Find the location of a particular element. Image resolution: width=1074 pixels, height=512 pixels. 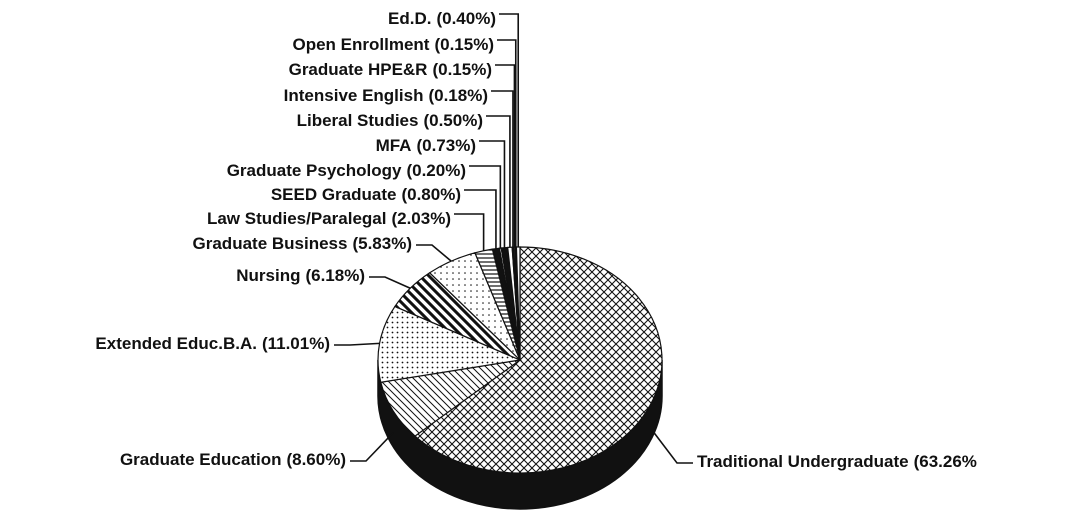

slice-value: (6.18%) is located at coordinates (335, 275).